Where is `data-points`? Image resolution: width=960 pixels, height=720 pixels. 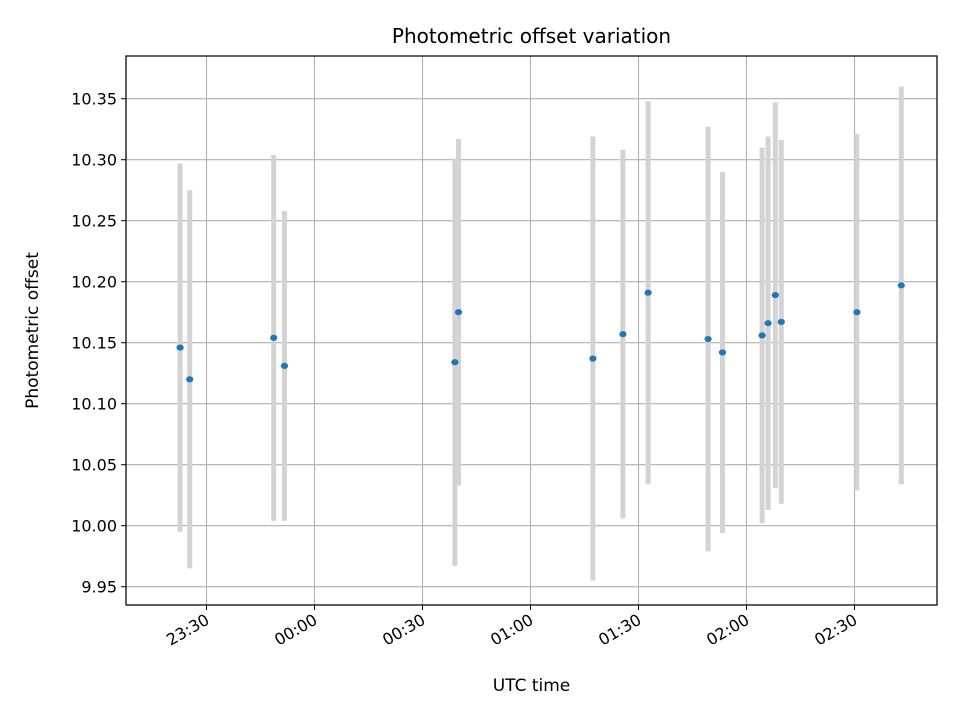 data-points is located at coordinates (540, 332).